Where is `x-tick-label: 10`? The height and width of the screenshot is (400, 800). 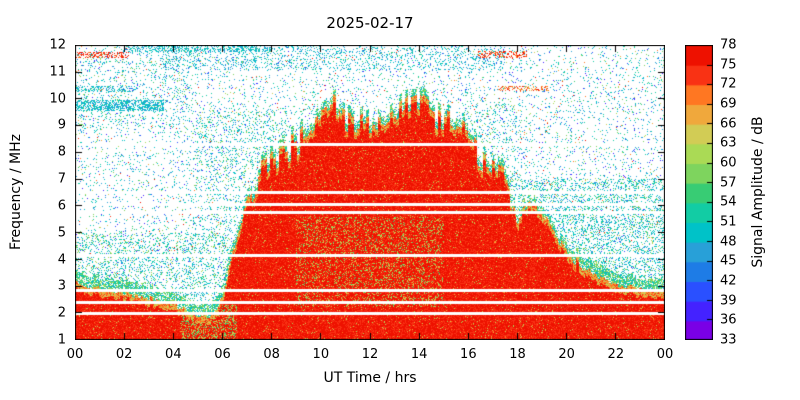 x-tick-label: 10 is located at coordinates (321, 354).